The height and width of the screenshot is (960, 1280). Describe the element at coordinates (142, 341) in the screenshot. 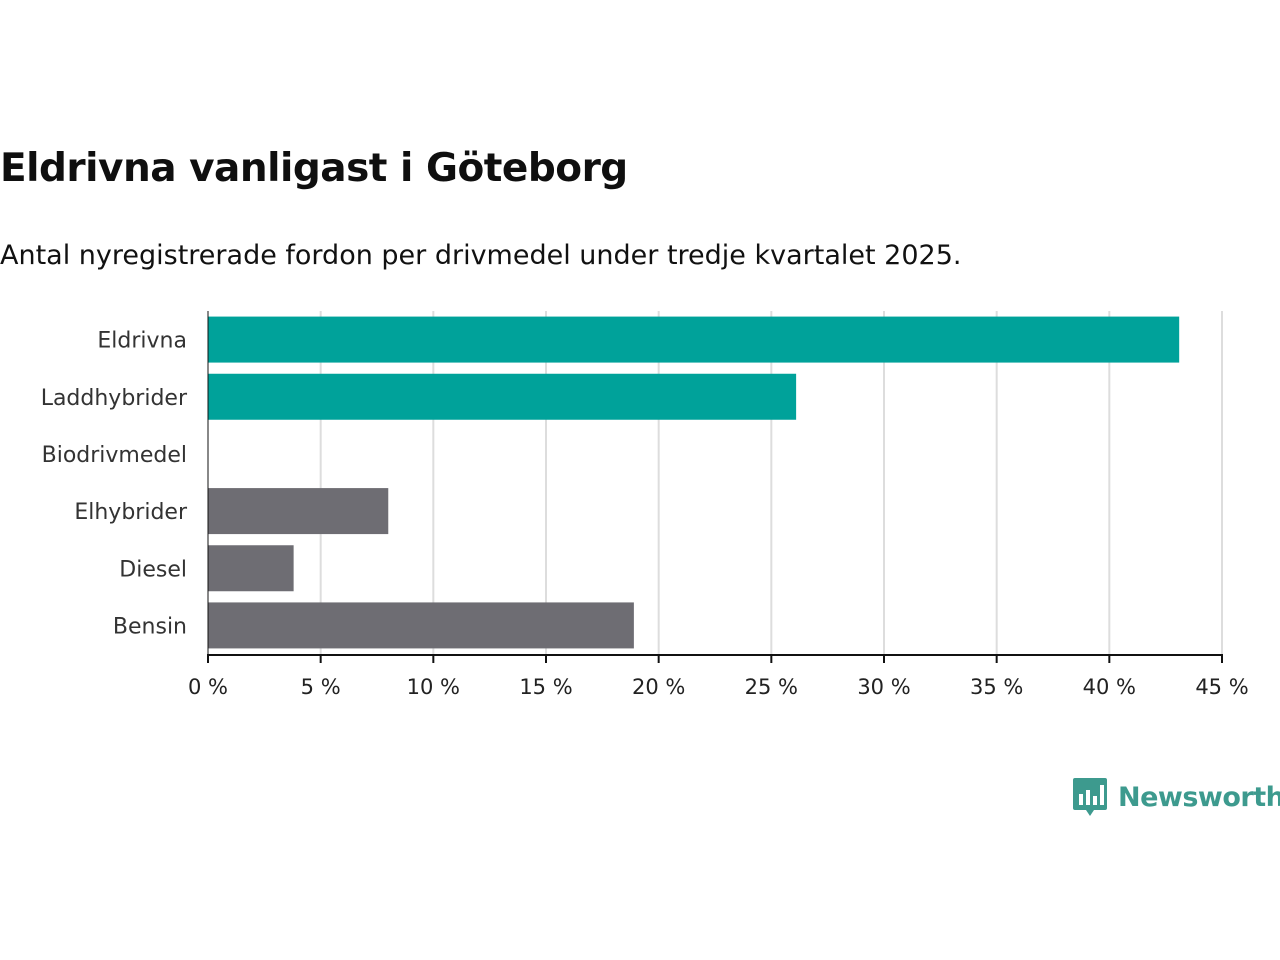

I see `category-label: Eldrivna` at that location.